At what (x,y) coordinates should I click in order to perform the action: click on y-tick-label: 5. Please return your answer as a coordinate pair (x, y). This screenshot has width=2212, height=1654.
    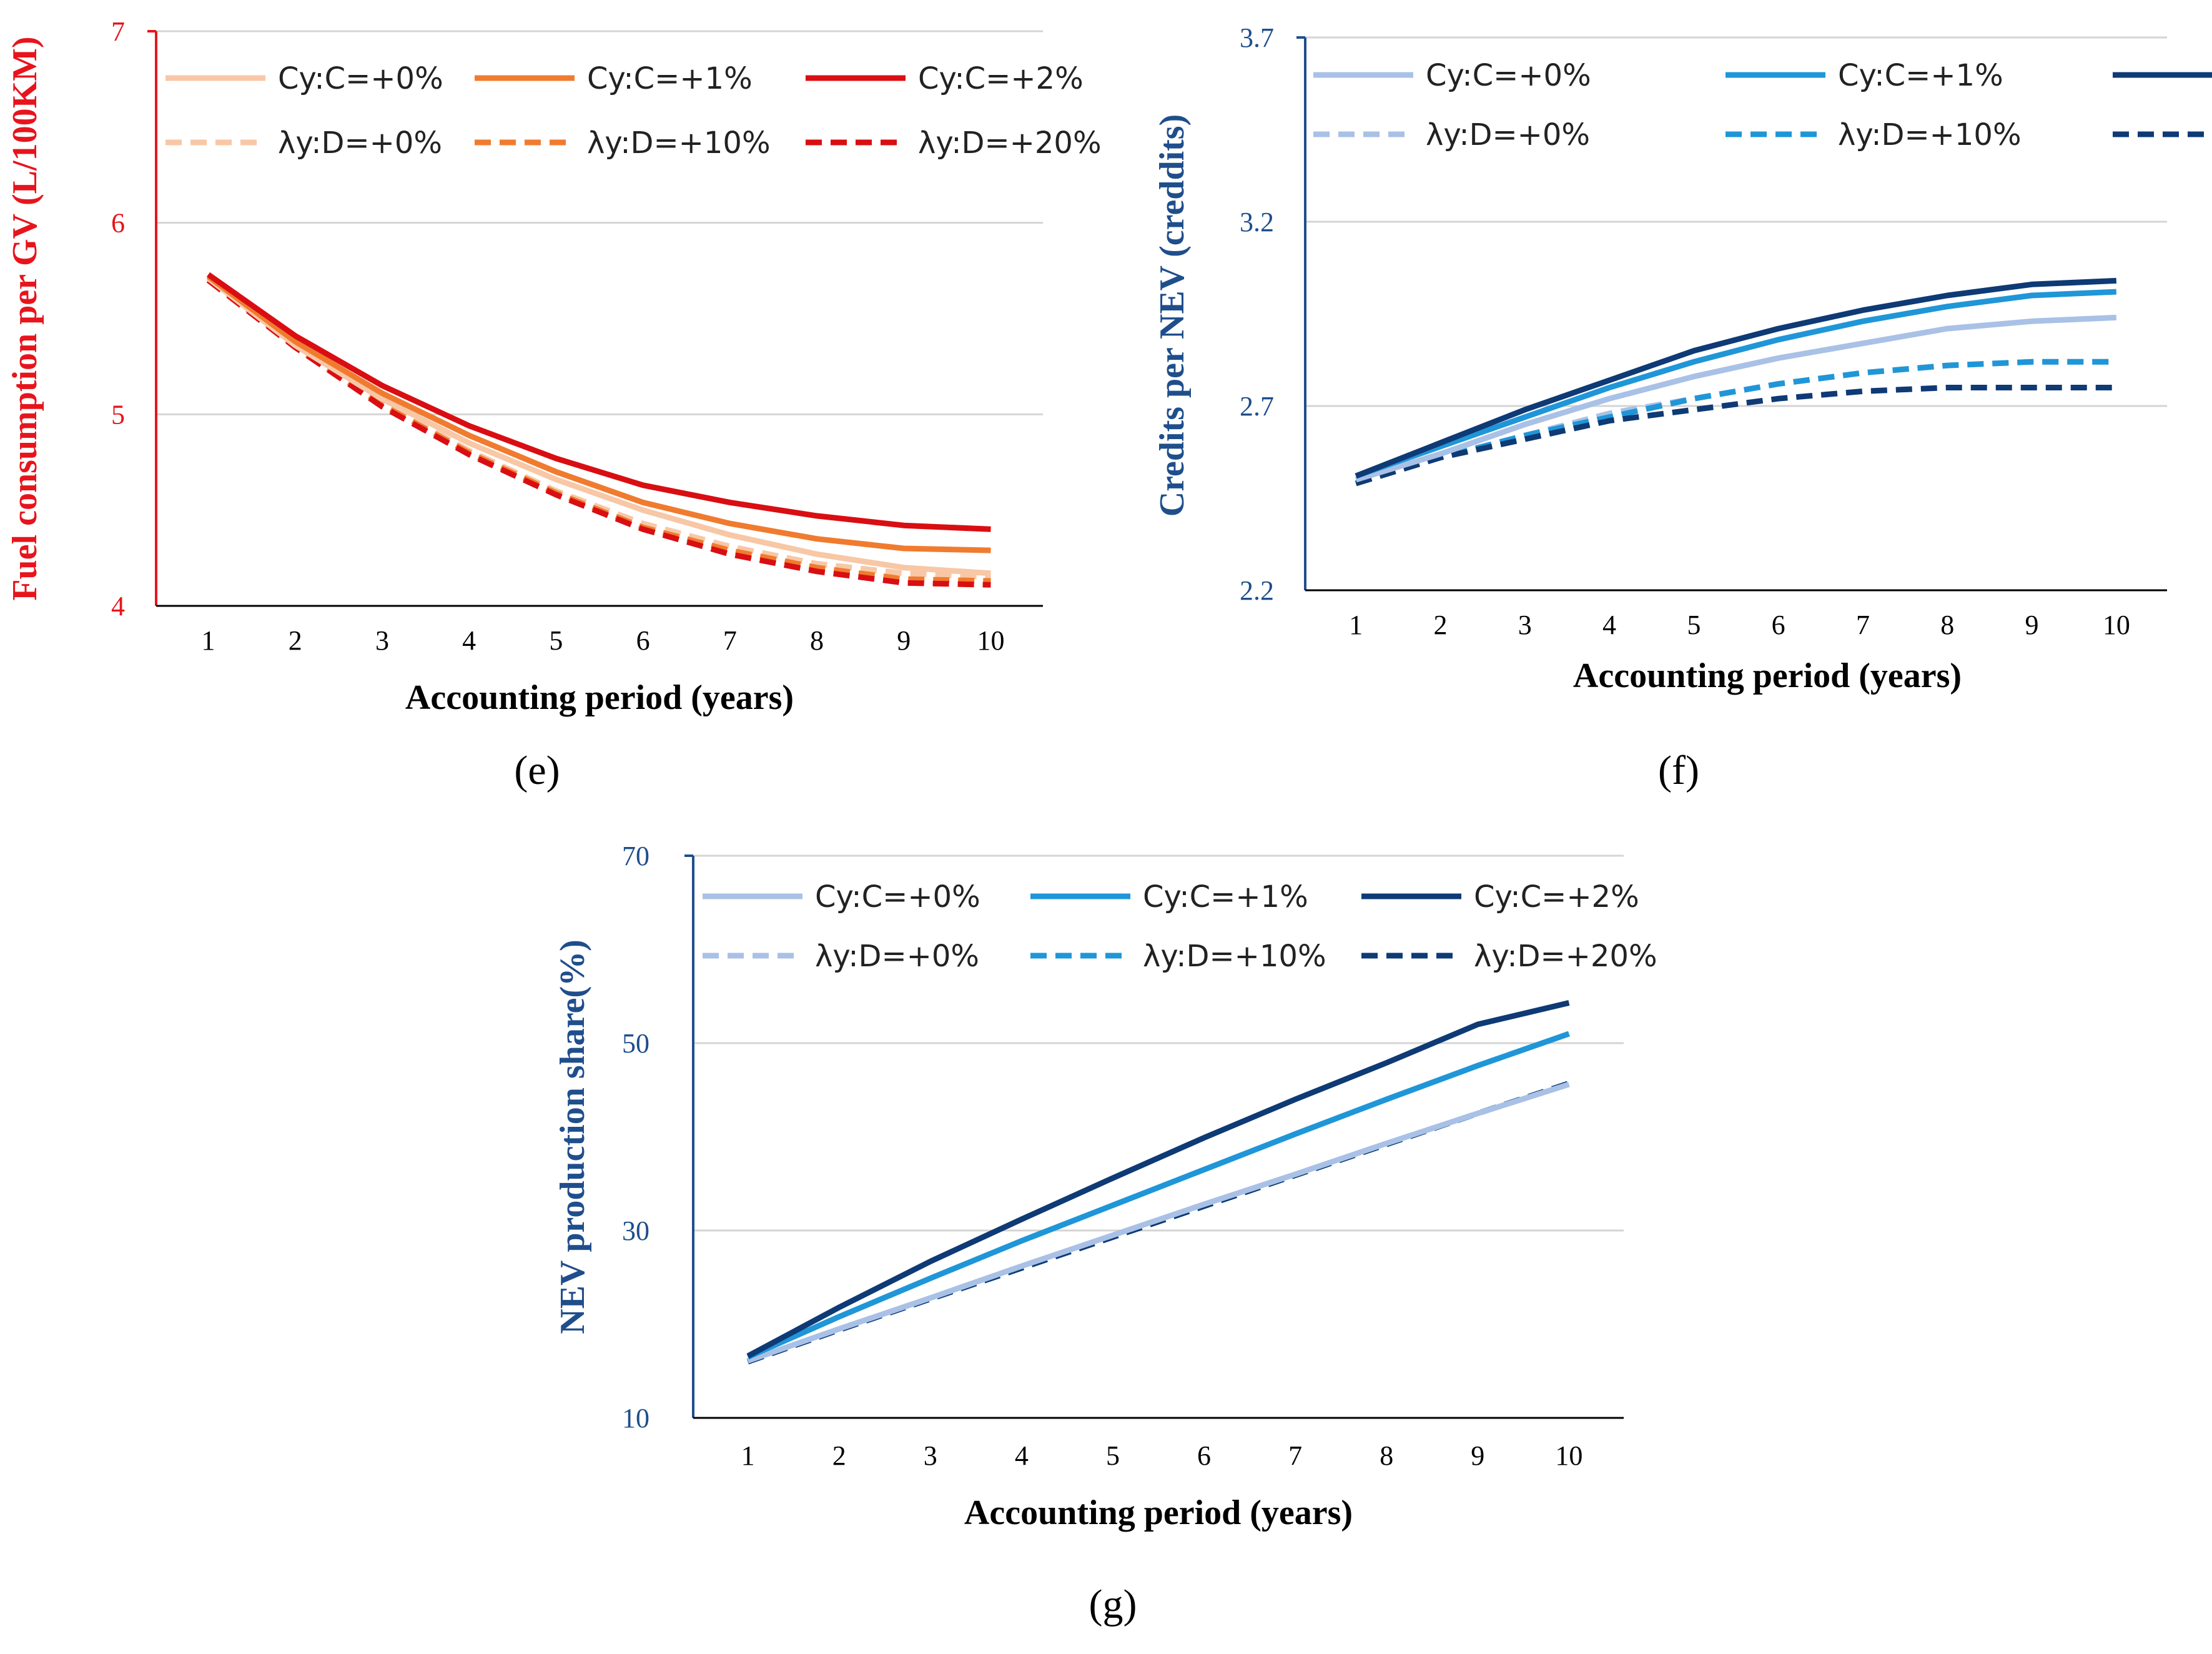
    Looking at the image, I should click on (118, 414).